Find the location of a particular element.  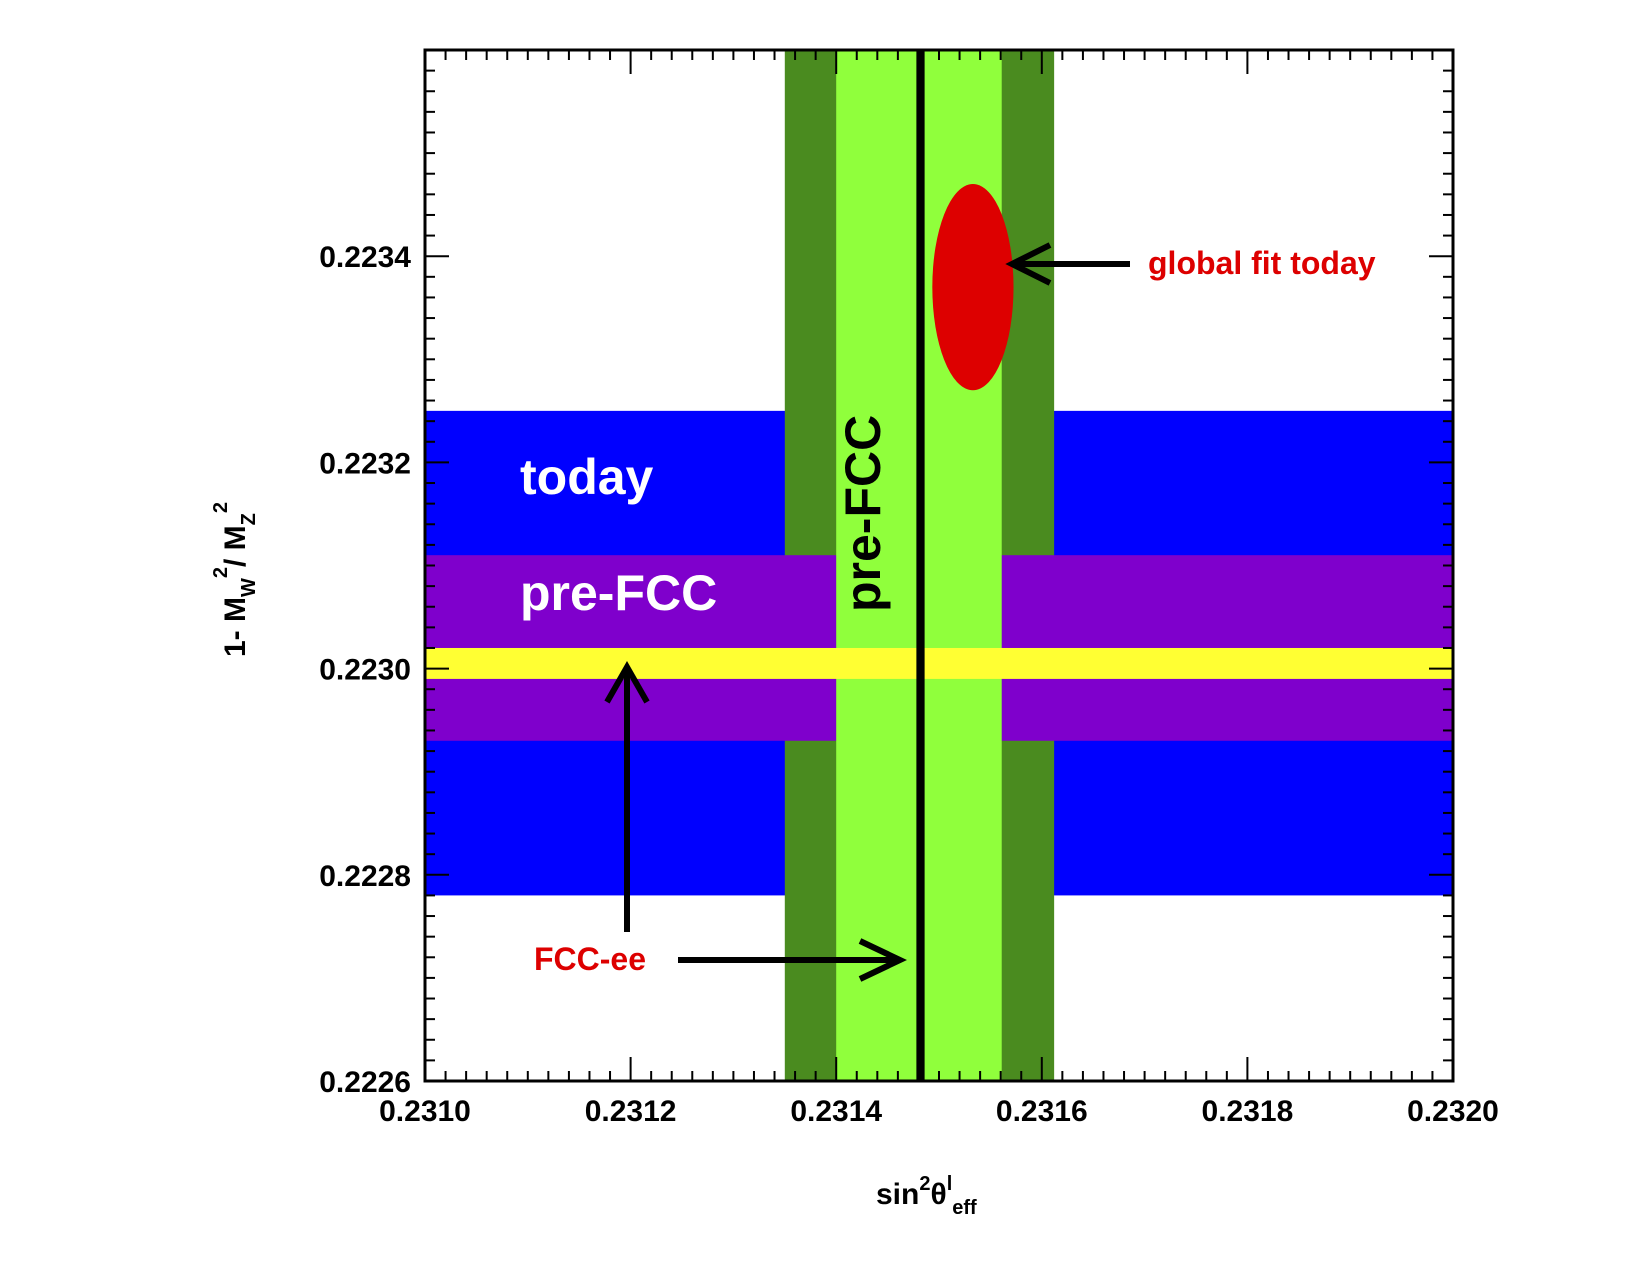

x-tick-label: 0.2310 is located at coordinates (425, 1111).